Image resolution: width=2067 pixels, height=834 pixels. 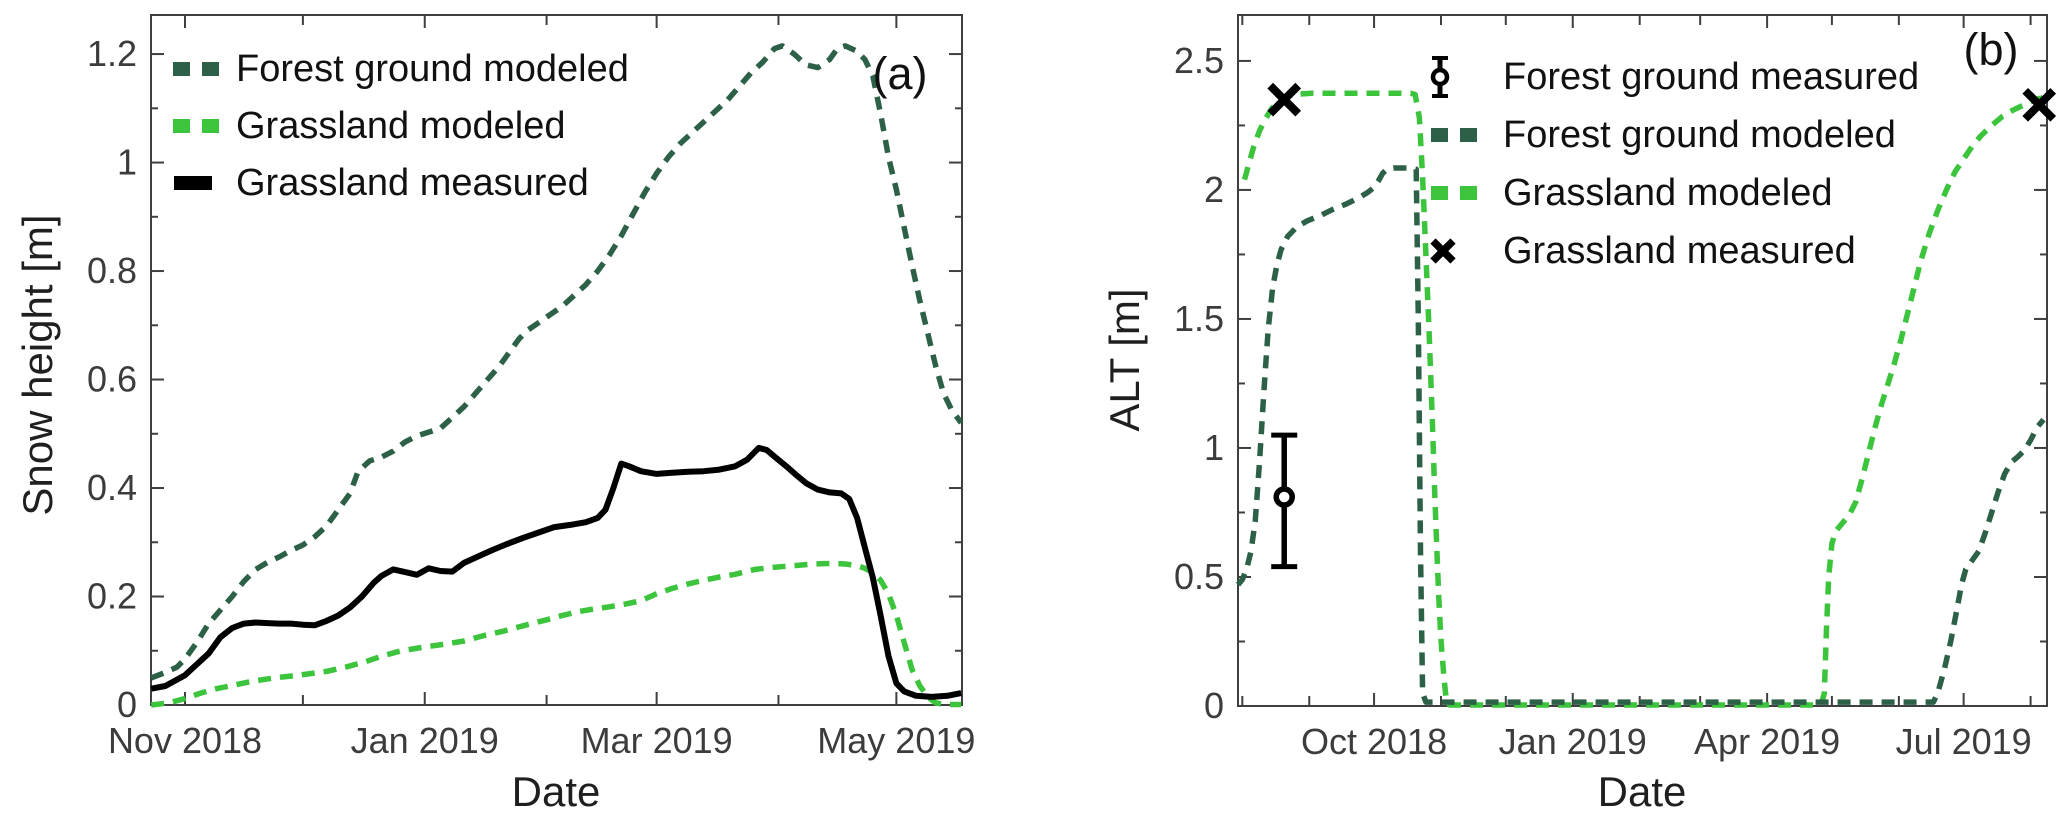 I want to click on x-tick-label: Mar 2019, so click(x=657, y=740).